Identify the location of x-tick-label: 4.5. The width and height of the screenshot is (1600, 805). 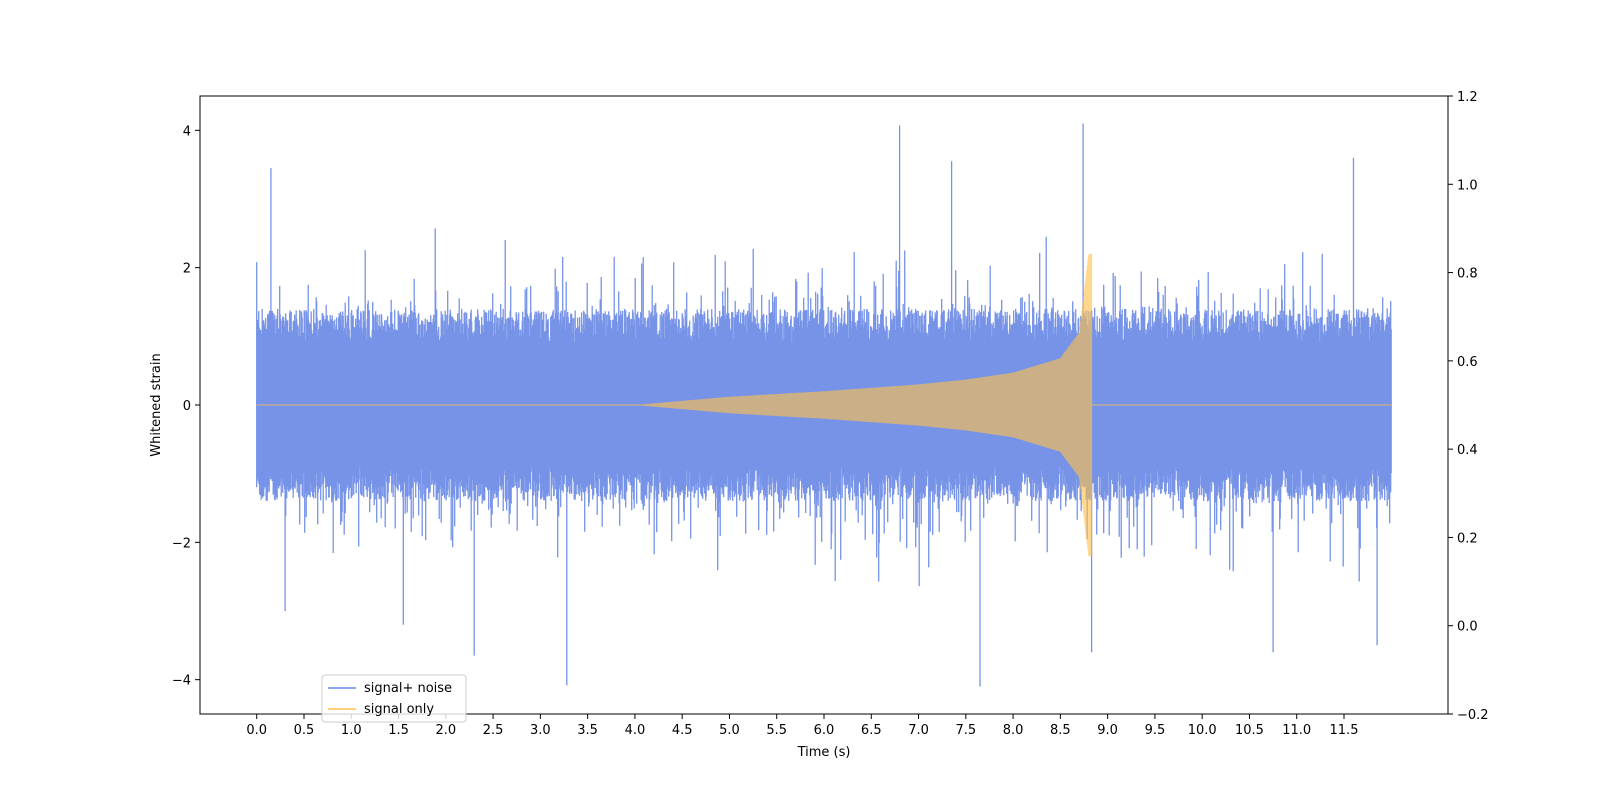
(682, 730).